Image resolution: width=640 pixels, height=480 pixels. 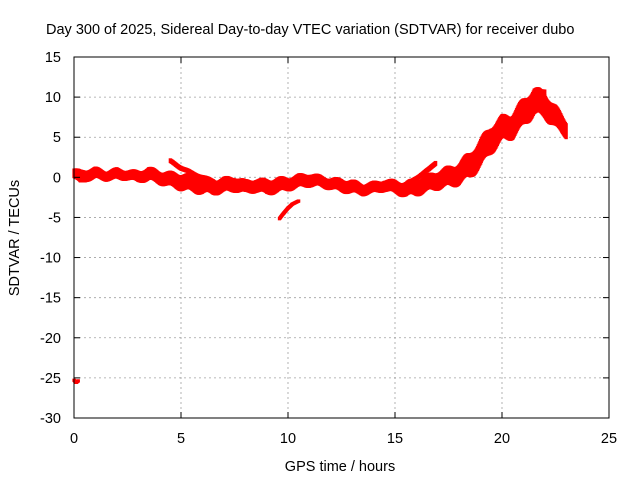 What do you see at coordinates (50, 238) in the screenshot?
I see `y-tick-labels: 15 10 5 0 -5 -10 -15 -20 -25 -30` at bounding box center [50, 238].